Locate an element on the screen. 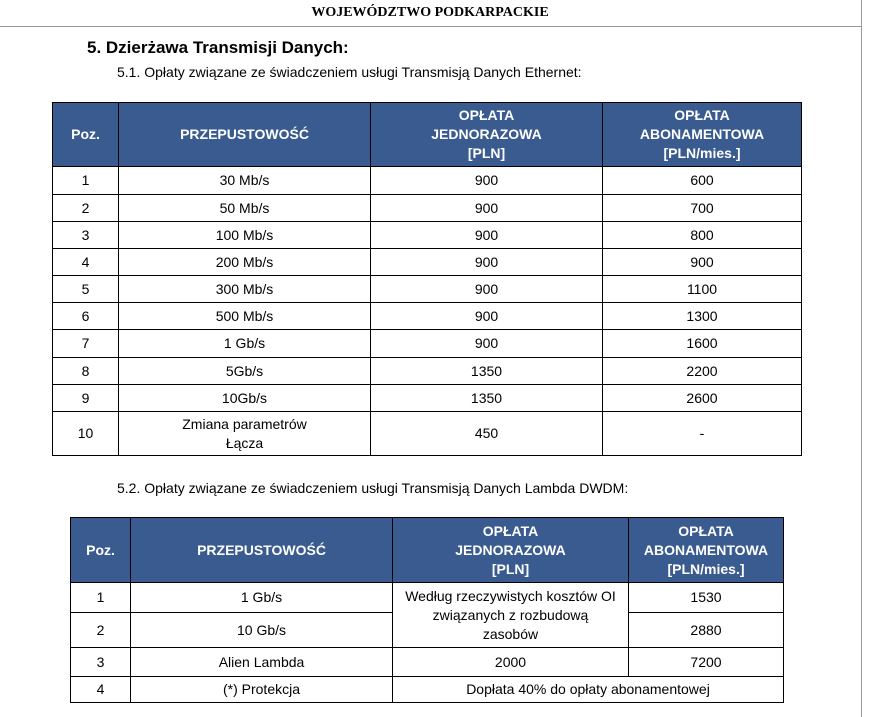 This screenshot has height=717, width=875. row: 6 500 Mb/s 900 1300 is located at coordinates (427, 316).